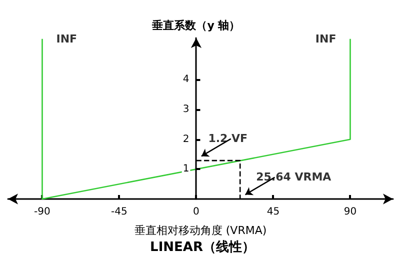 The image size is (405, 261). I want to click on y-tick-label: 1, so click(186, 169).